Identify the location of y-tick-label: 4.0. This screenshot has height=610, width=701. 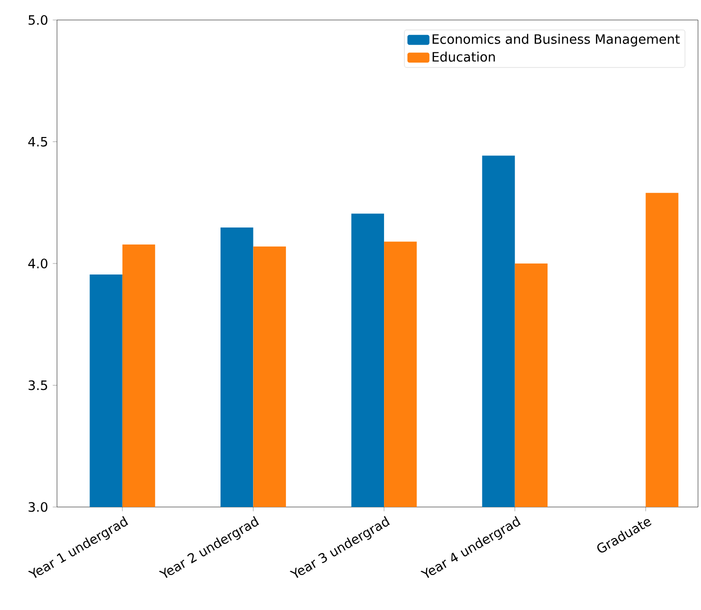
(38, 263).